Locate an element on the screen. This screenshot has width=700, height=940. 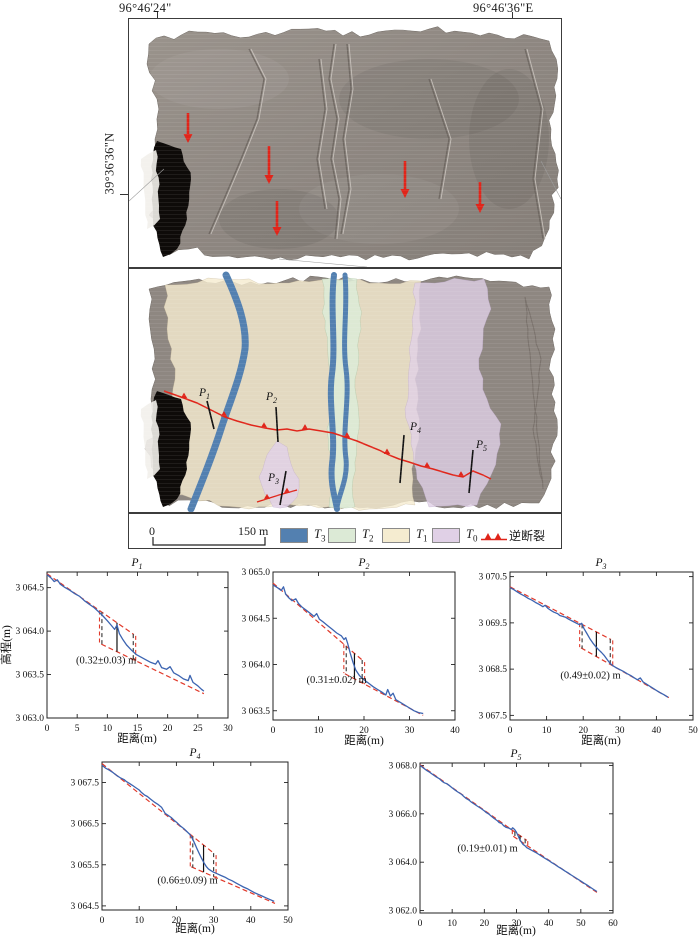
svg-text: (0.31±0.02) m is located at coordinates (337, 680).